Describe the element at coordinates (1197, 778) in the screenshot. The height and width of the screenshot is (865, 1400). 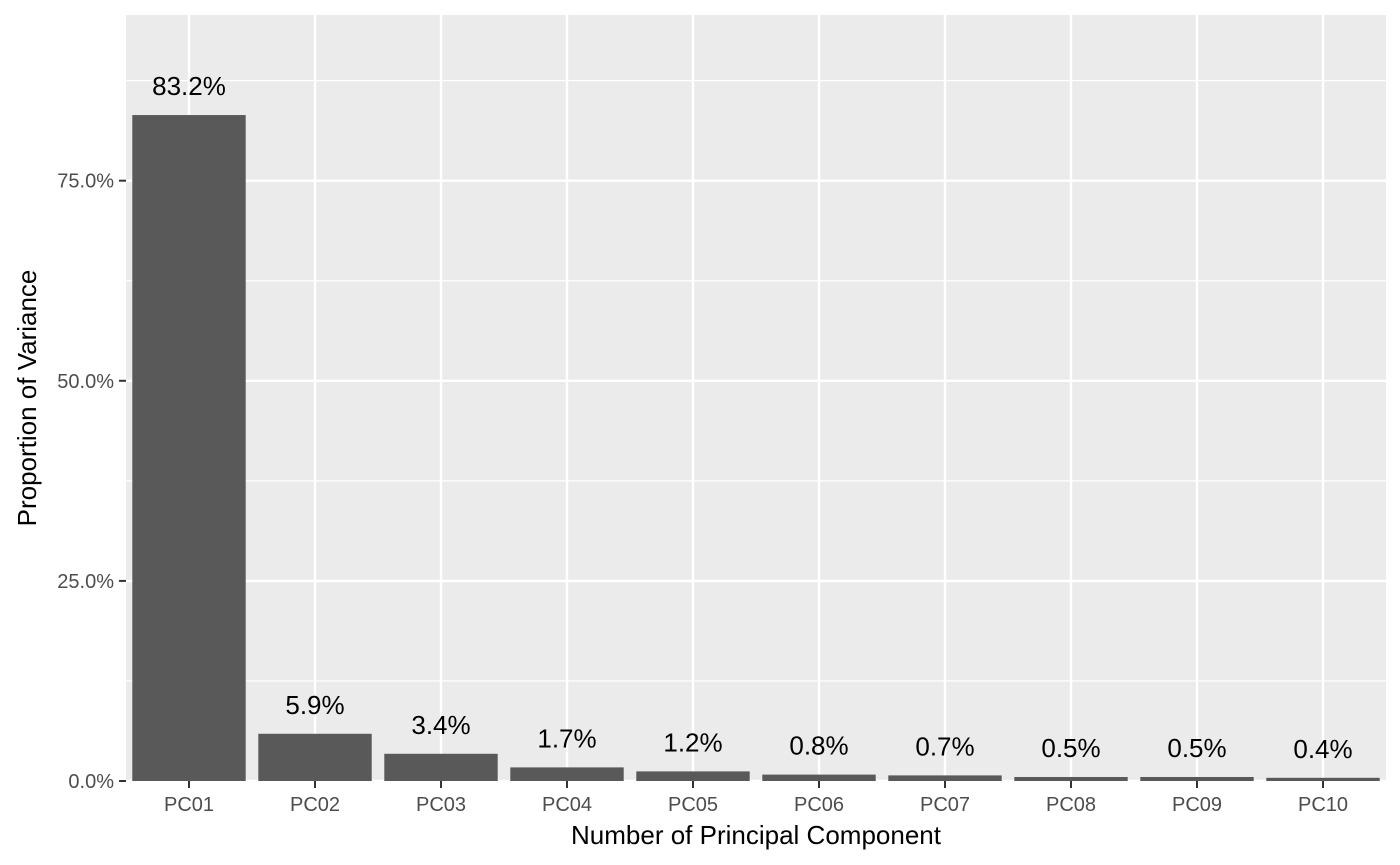
I see `bar-pc09` at that location.